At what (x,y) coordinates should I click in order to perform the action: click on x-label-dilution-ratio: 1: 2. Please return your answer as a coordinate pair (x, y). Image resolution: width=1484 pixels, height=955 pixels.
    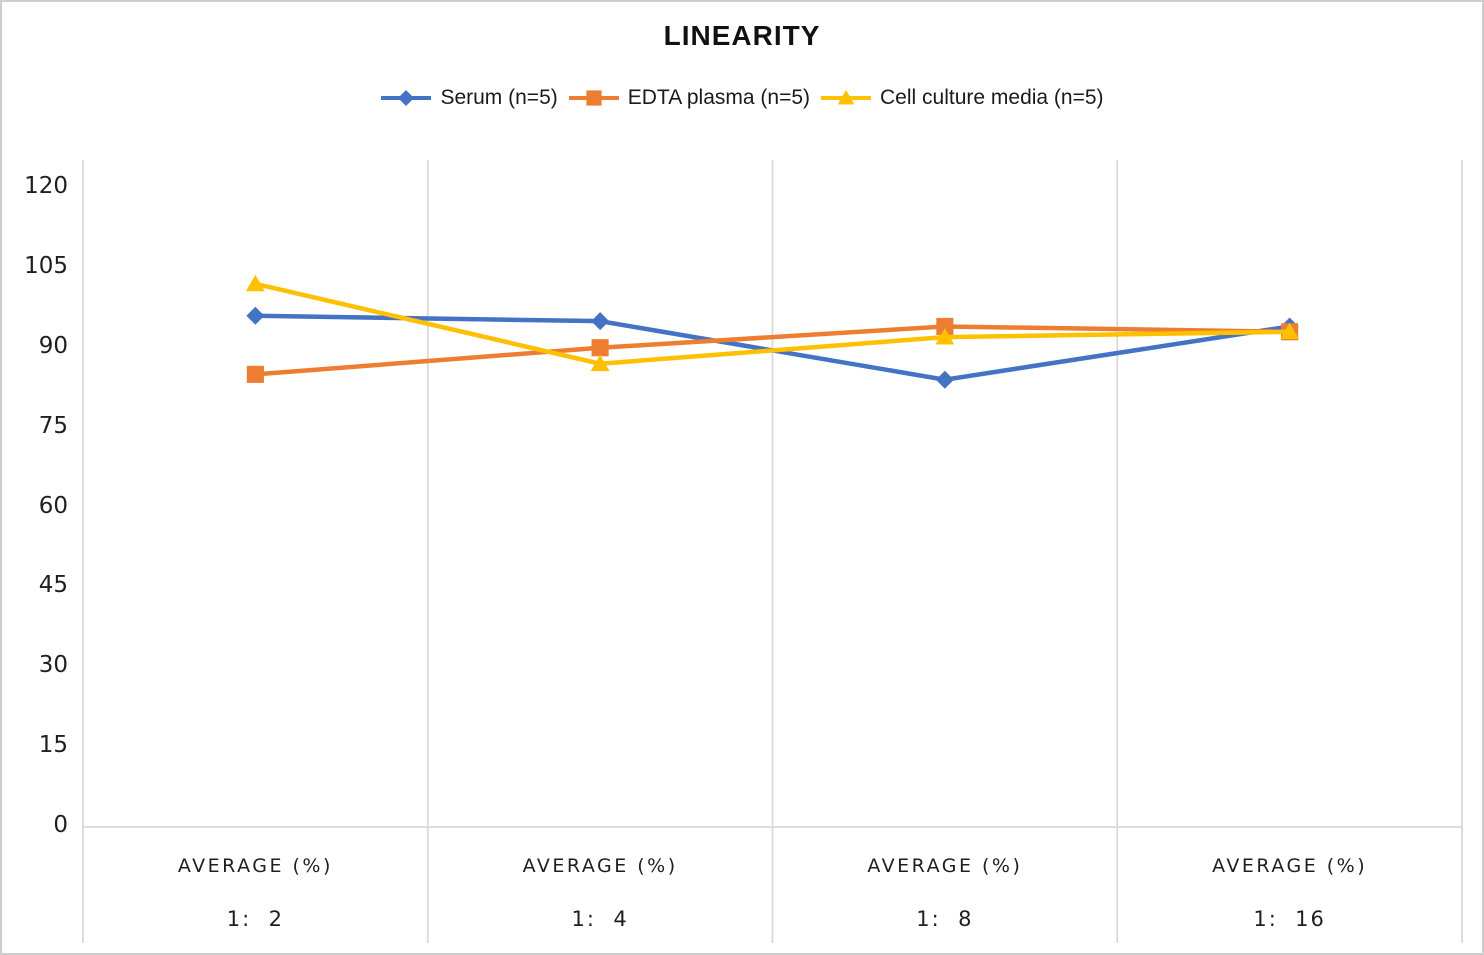
    Looking at the image, I should click on (255, 919).